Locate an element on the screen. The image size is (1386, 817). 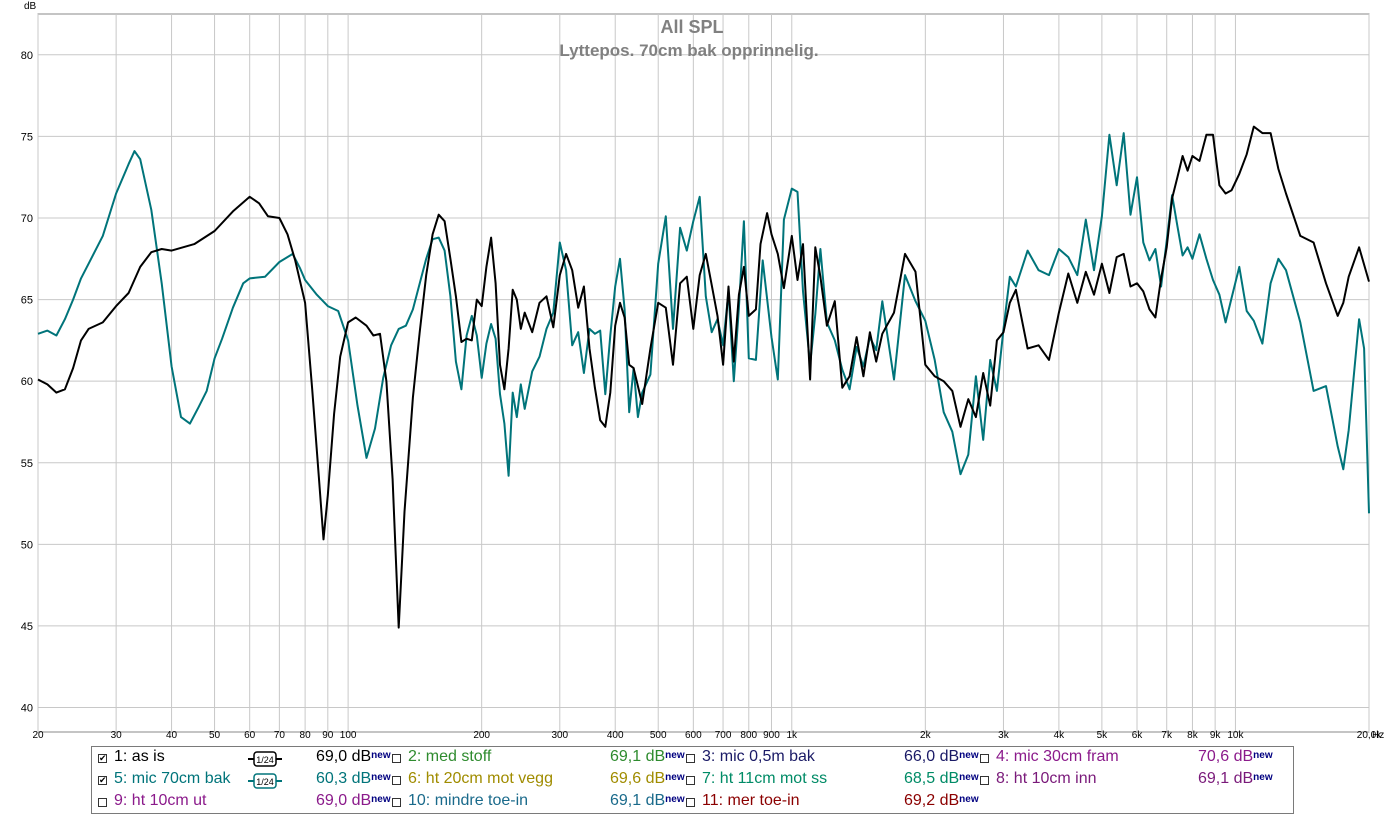
legend-item: 7: ht 11cm mot ss 68,5 dBnew is located at coordinates (832, 781).